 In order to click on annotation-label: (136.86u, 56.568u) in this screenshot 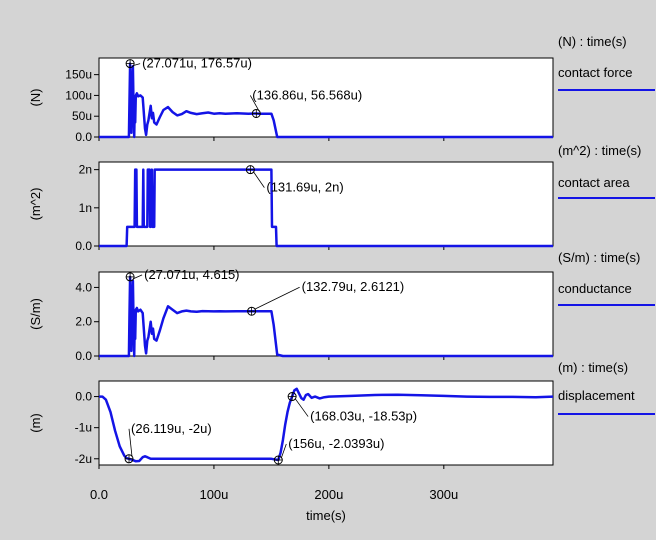, I will do `click(307, 94)`.